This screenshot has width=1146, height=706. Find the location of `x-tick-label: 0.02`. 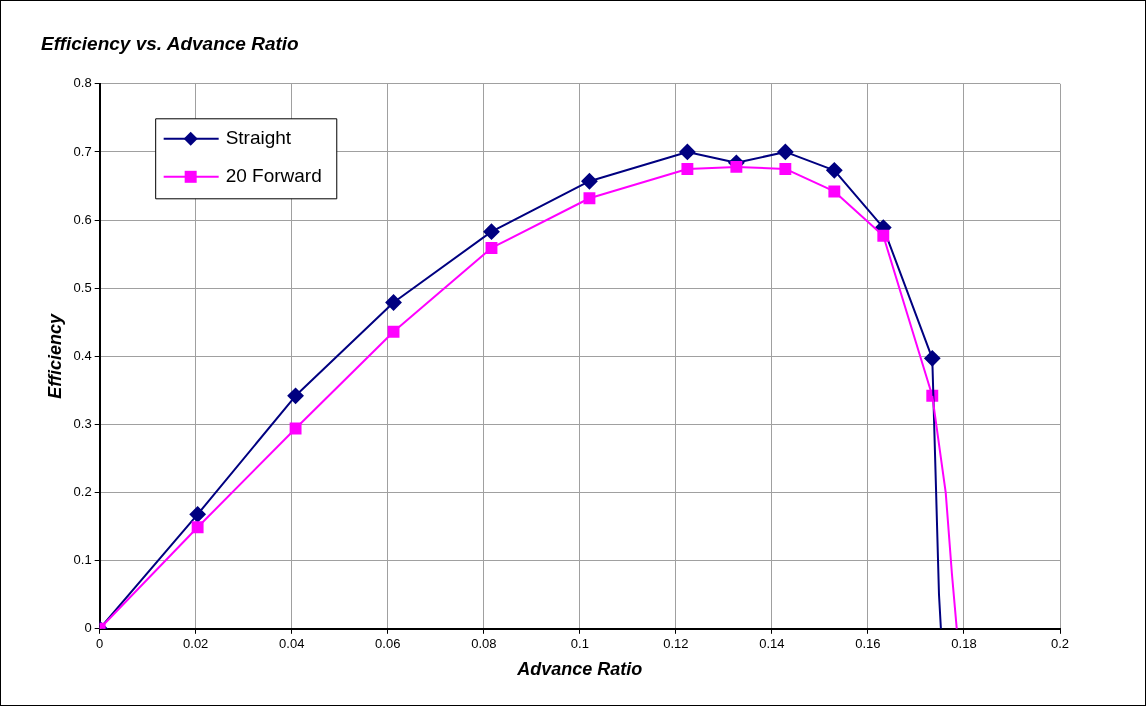

x-tick-label: 0.02 is located at coordinates (196, 644).